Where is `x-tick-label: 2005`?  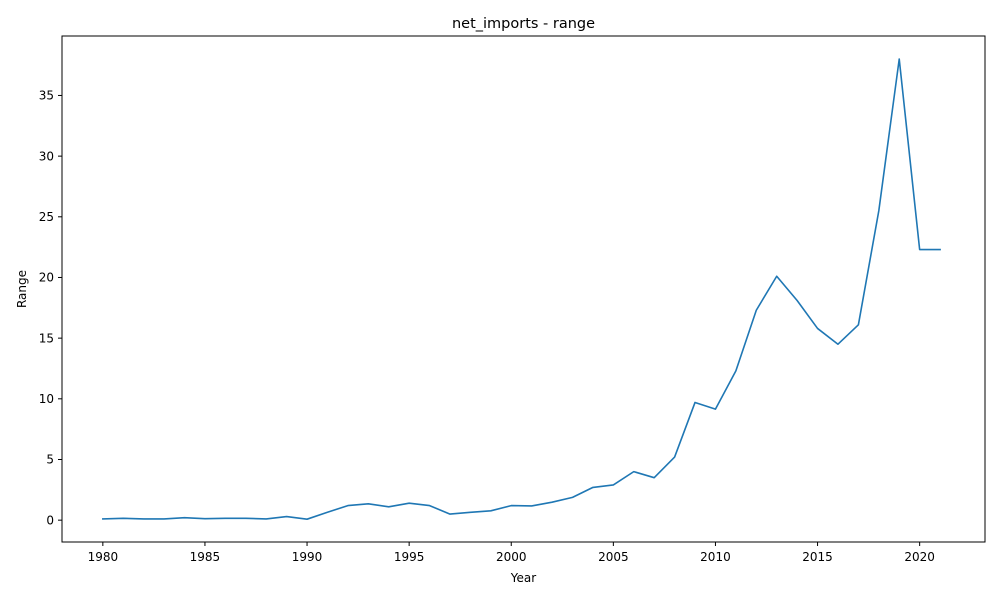
x-tick-label: 2005 is located at coordinates (613, 557).